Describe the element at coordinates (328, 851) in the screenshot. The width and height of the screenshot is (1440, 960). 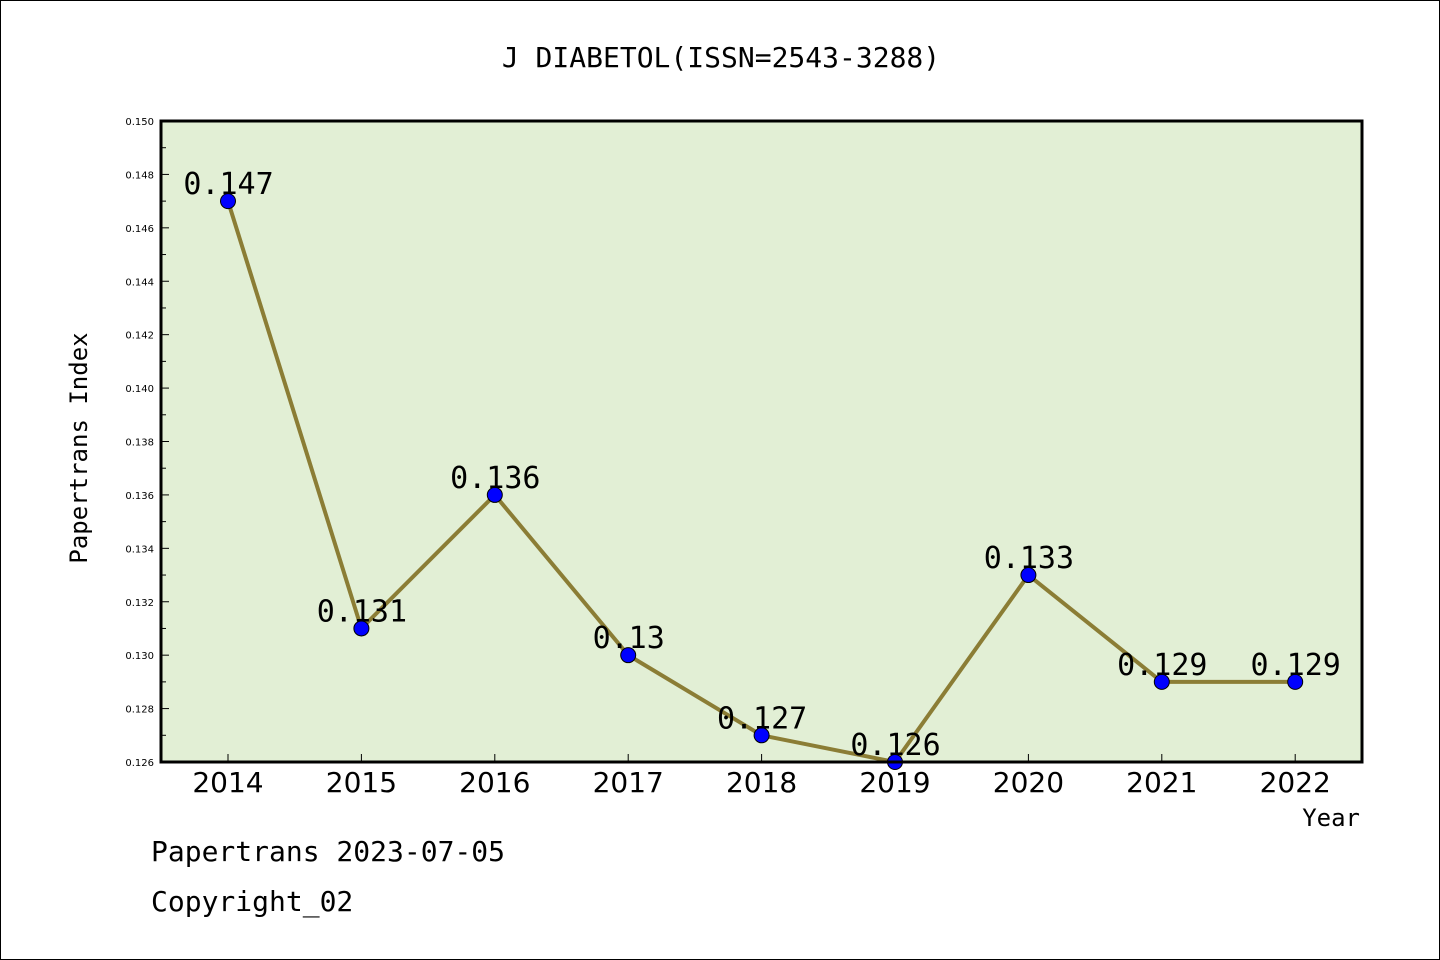
I see `footer-date: Papertrans 2023-07-05` at that location.